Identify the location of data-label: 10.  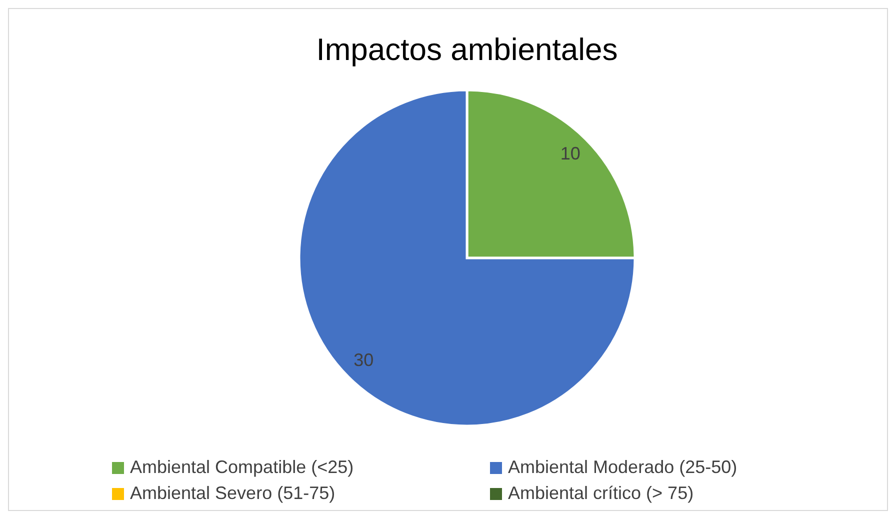
(570, 153).